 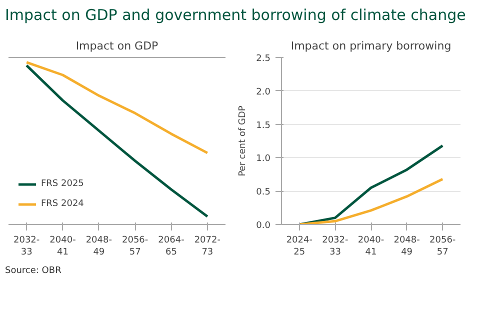 What do you see at coordinates (371, 201) in the screenshot?
I see `line-series` at bounding box center [371, 201].